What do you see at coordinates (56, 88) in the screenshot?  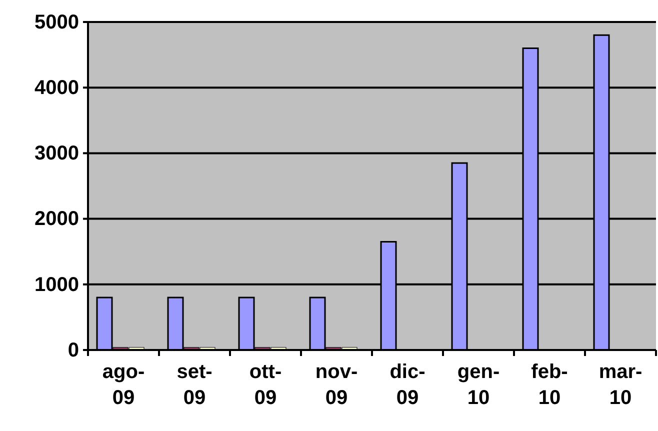 I see `y-tick-label: 4000` at bounding box center [56, 88].